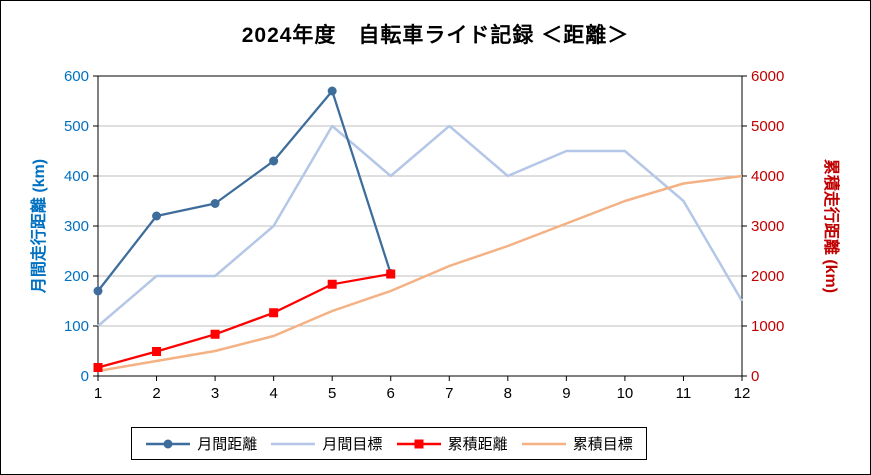 The width and height of the screenshot is (871, 475). What do you see at coordinates (767, 276) in the screenshot?
I see `right-axis-tick-label: 2000` at bounding box center [767, 276].